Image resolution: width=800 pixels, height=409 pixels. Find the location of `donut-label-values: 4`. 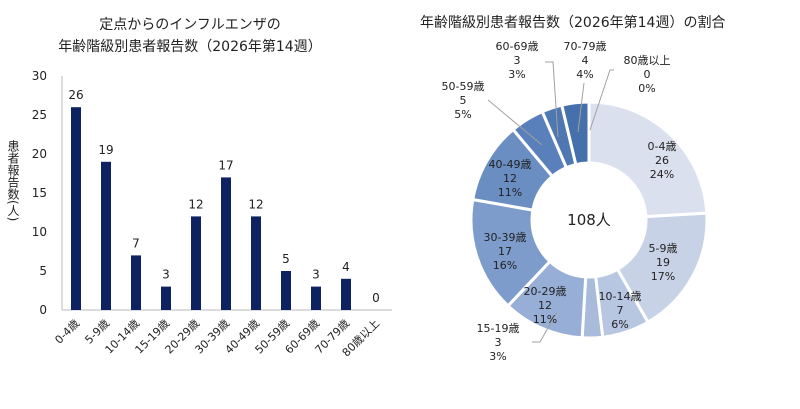

donut-label-values: 4 is located at coordinates (585, 60).